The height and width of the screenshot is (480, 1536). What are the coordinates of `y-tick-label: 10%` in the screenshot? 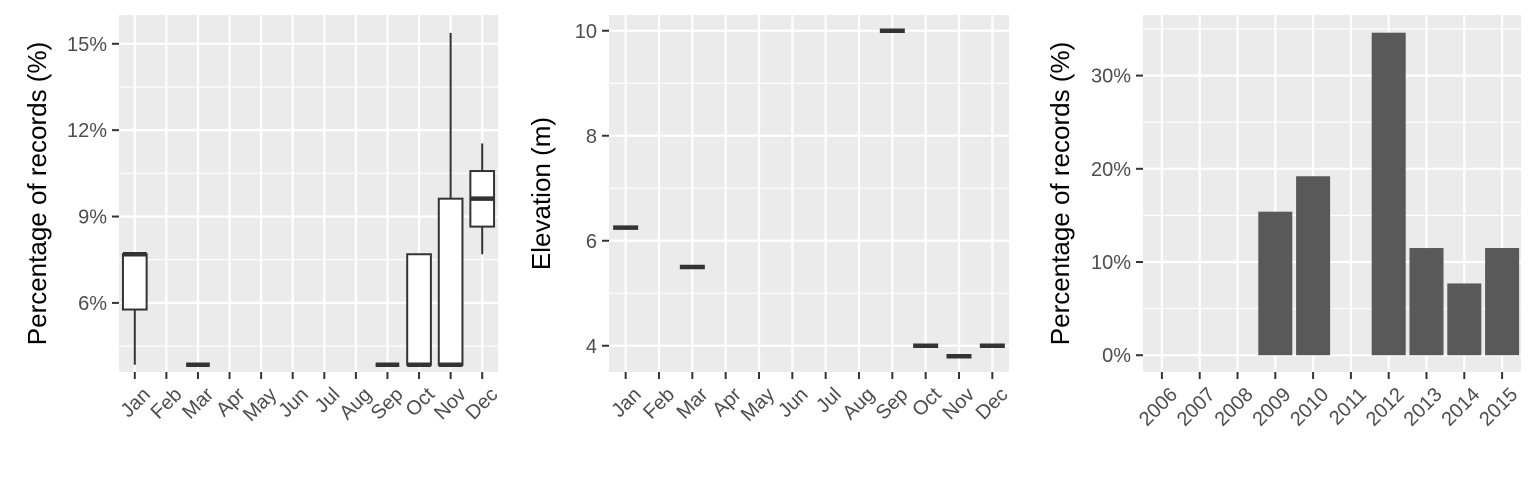 It's located at (1111, 263).